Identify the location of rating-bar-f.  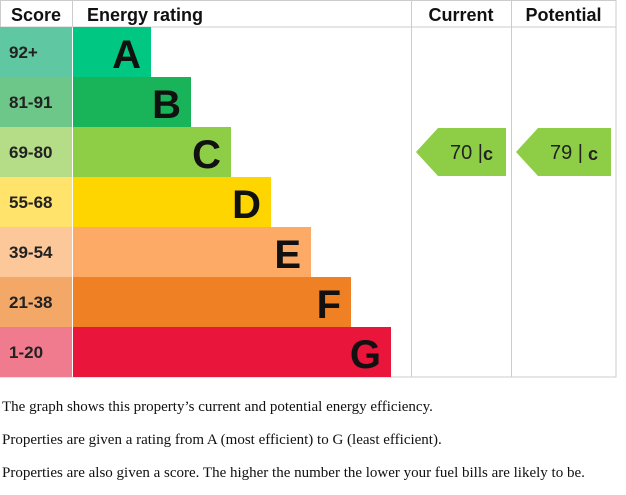
(212, 302).